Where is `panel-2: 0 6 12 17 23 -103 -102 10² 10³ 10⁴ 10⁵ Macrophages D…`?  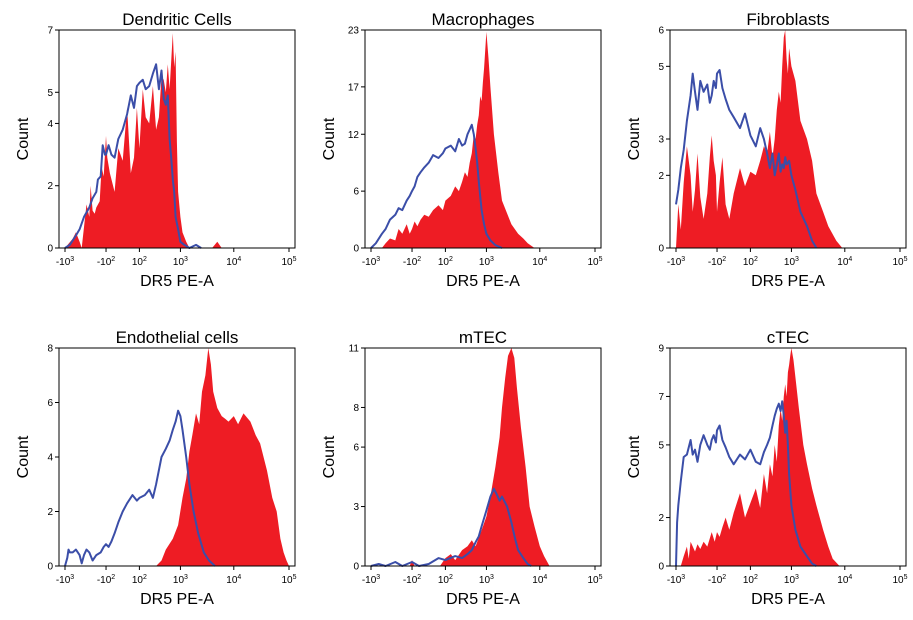
panel-2: 0 6 12 17 23 -103 -102 10² 10³ 10⁴ 10⁵ Macrophages D… is located at coordinates (462, 150).